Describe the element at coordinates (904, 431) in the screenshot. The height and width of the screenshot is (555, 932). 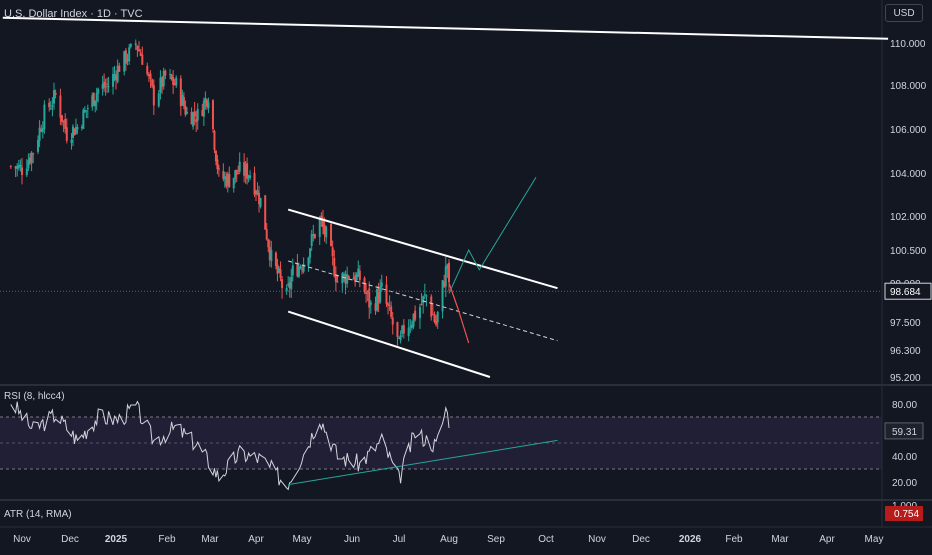
I see `rsi-value-tag` at that location.